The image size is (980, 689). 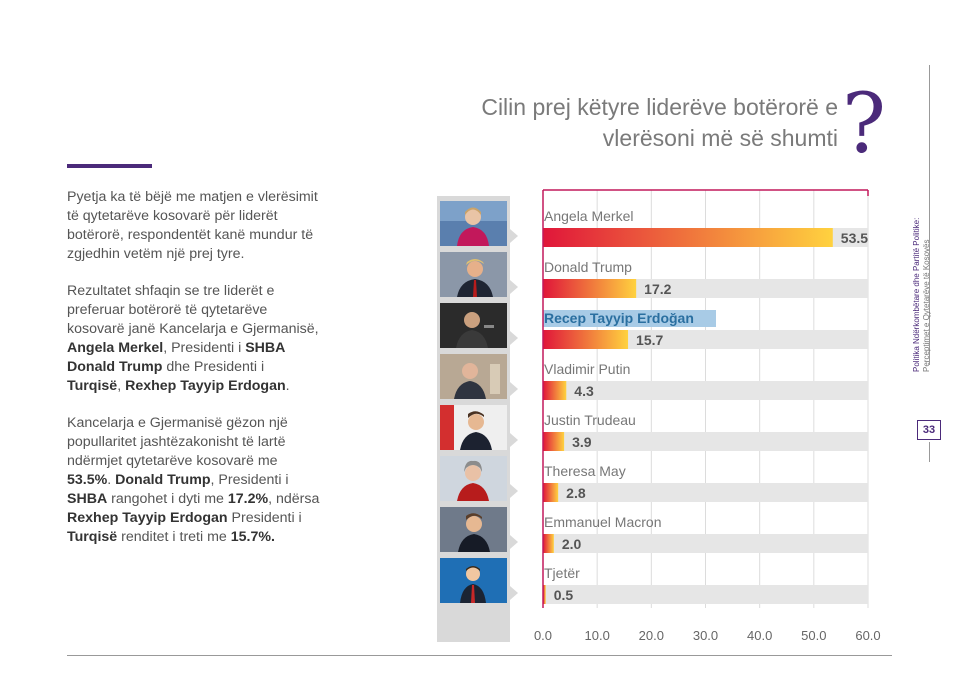 What do you see at coordinates (473, 325) in the screenshot?
I see `photo-erdogan` at bounding box center [473, 325].